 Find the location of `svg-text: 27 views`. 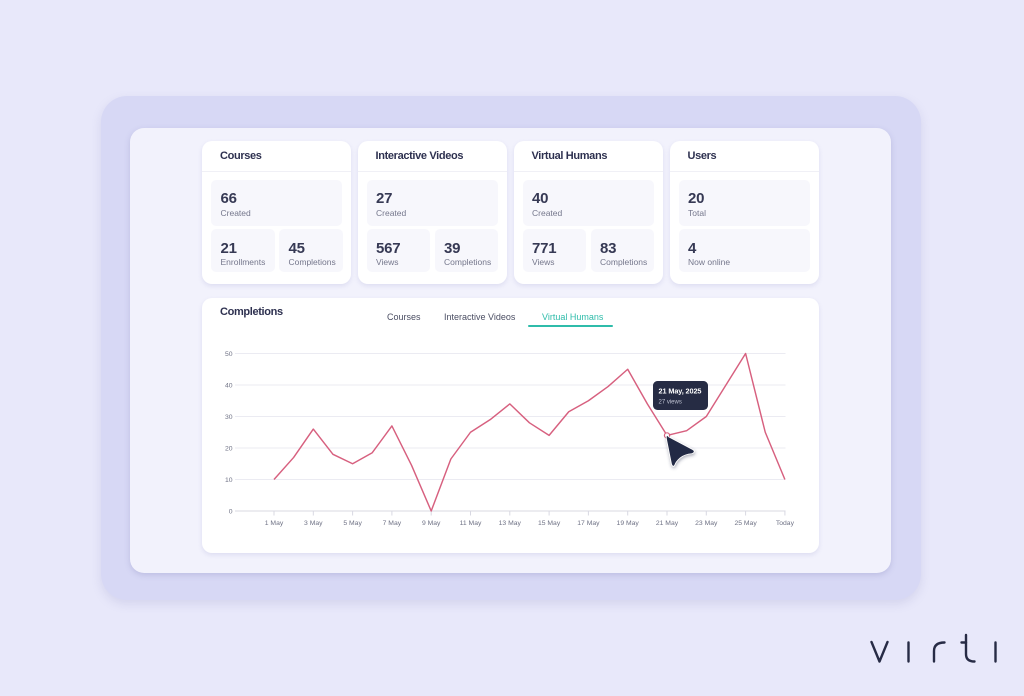

svg-text: 27 views is located at coordinates (670, 403).